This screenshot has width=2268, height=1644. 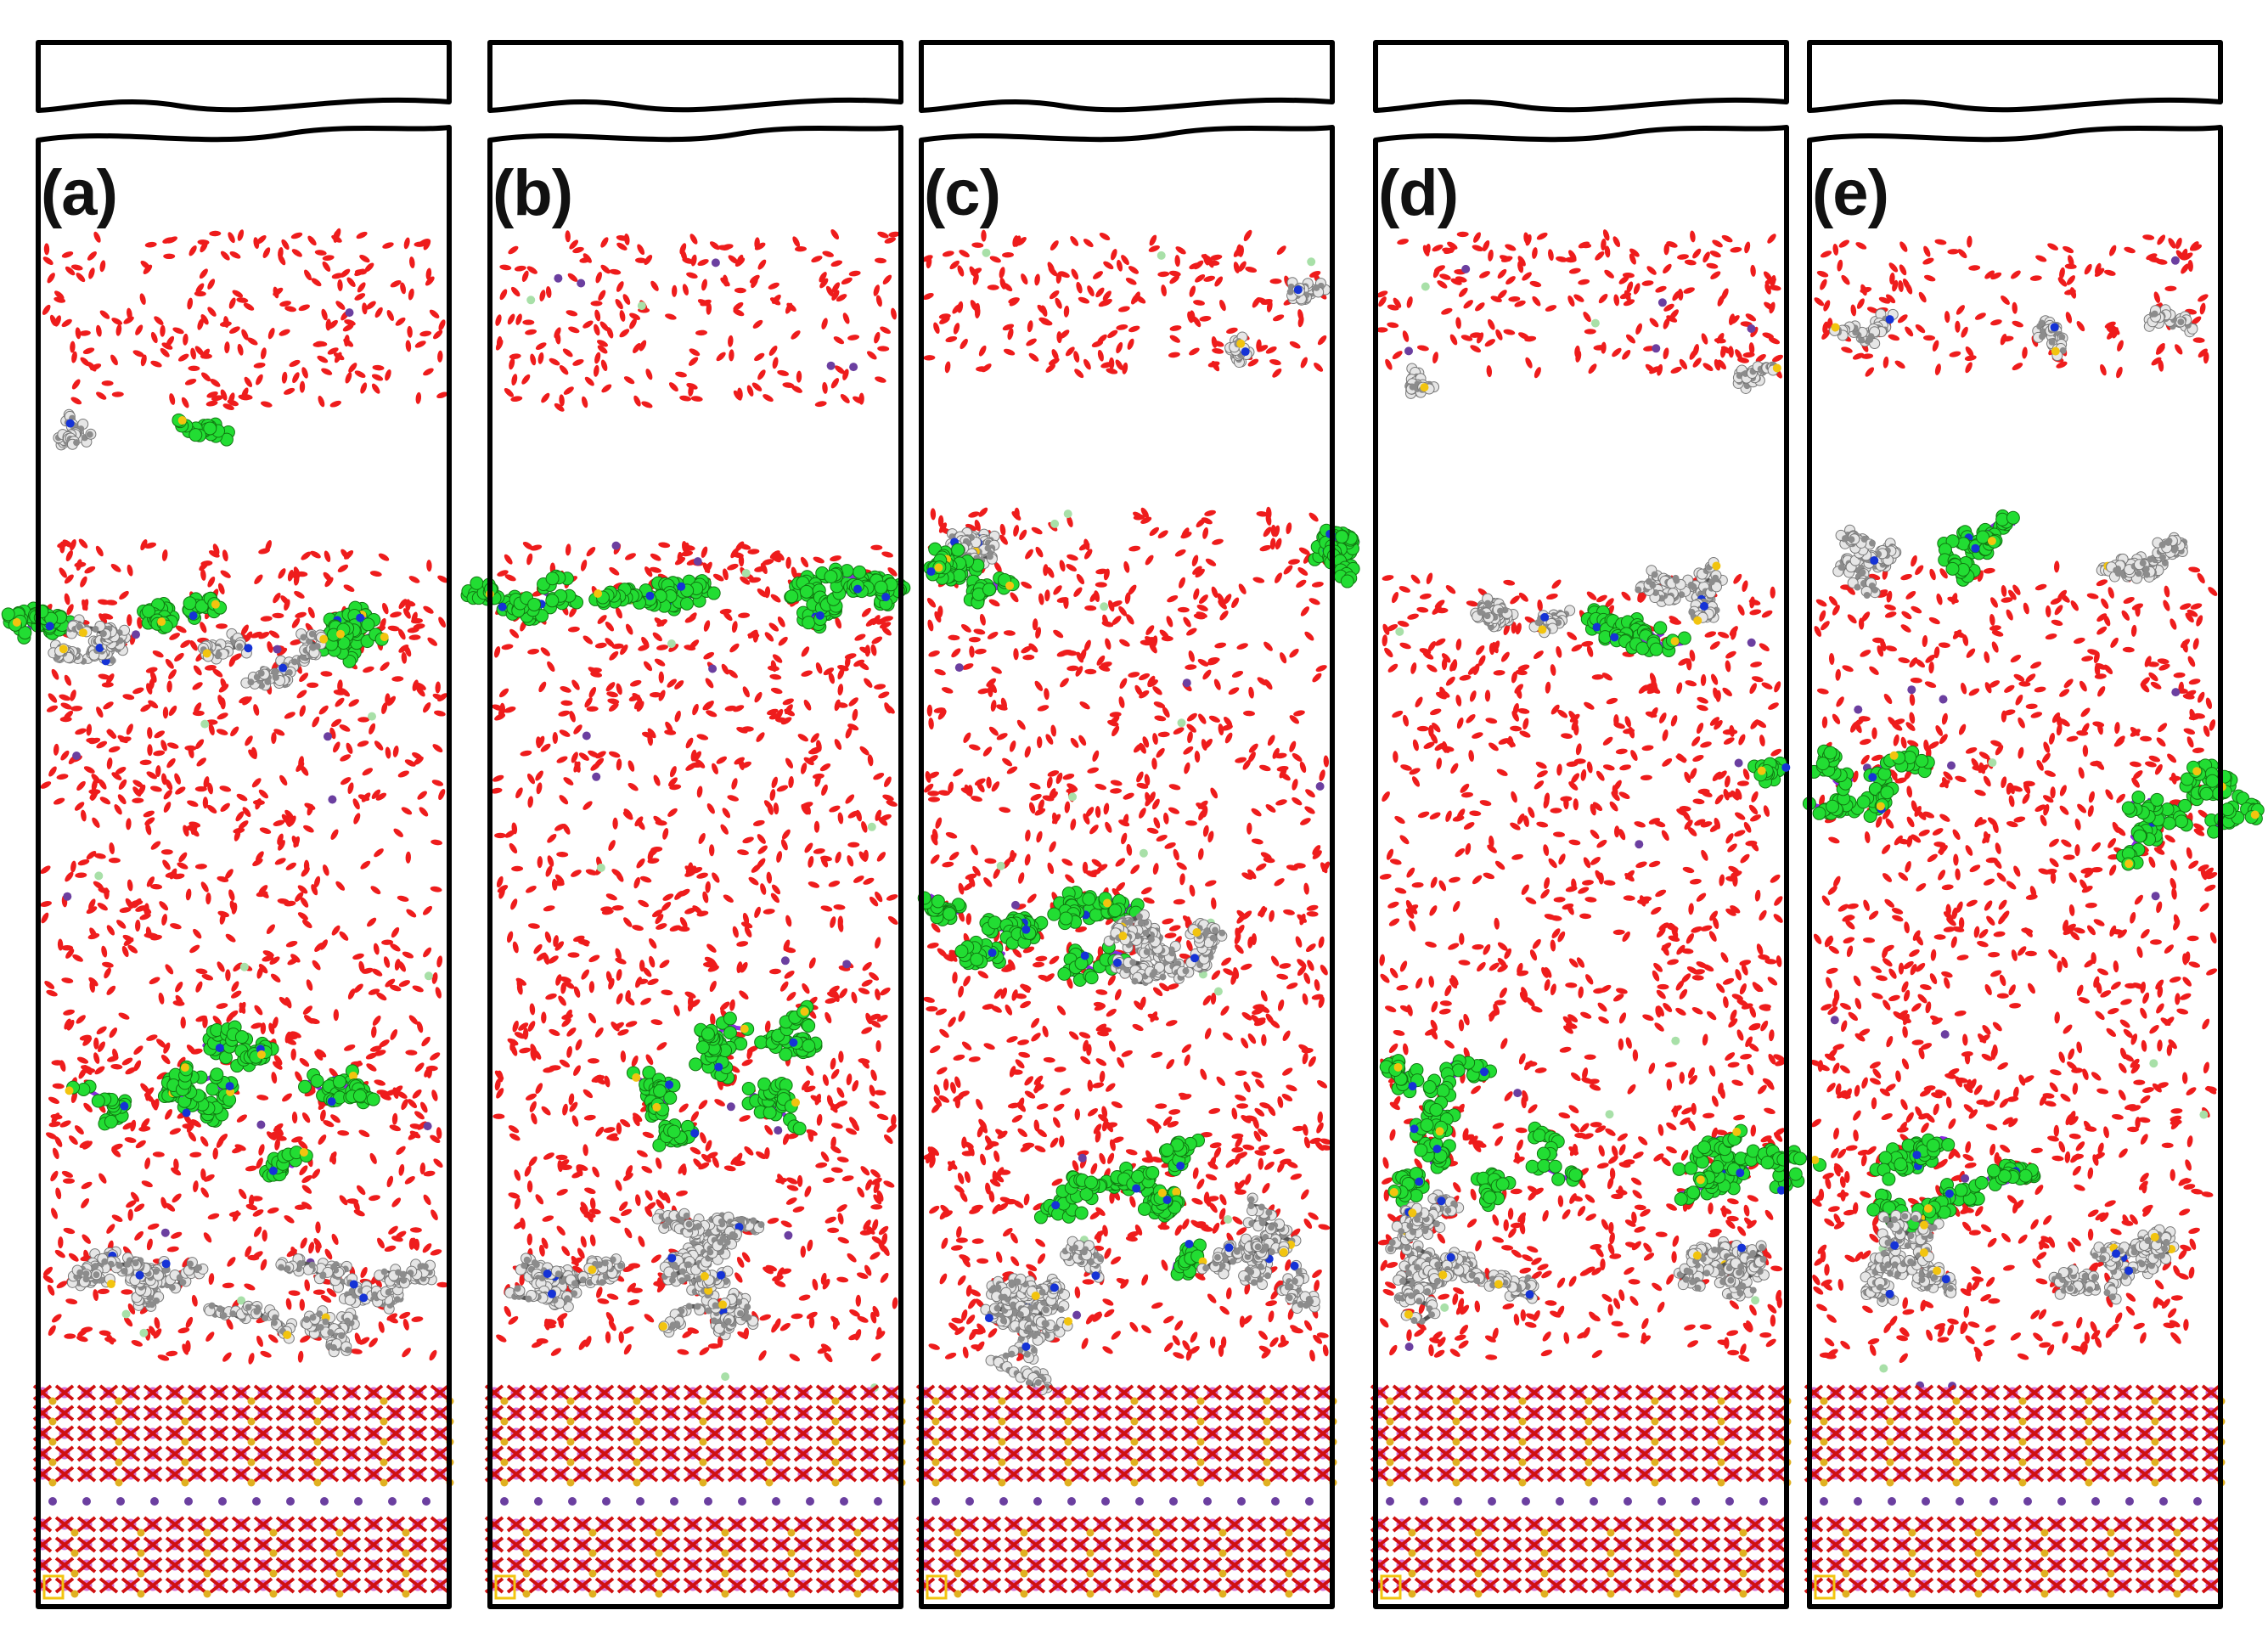 I want to click on panel-label-b: (b), so click(x=532, y=193).